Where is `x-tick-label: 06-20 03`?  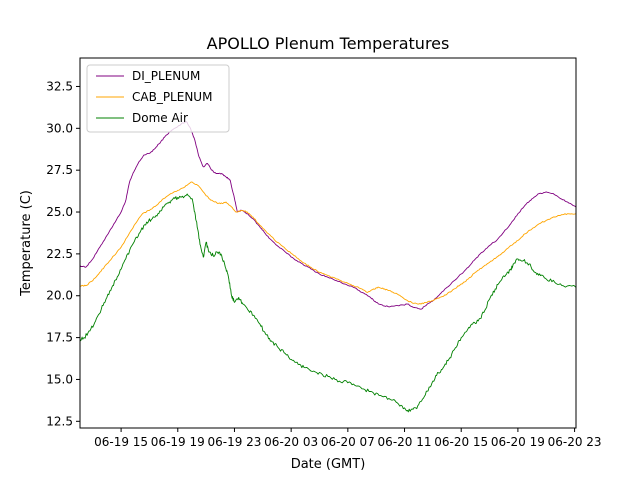 x-tick-label: 06-20 03 is located at coordinates (291, 442).